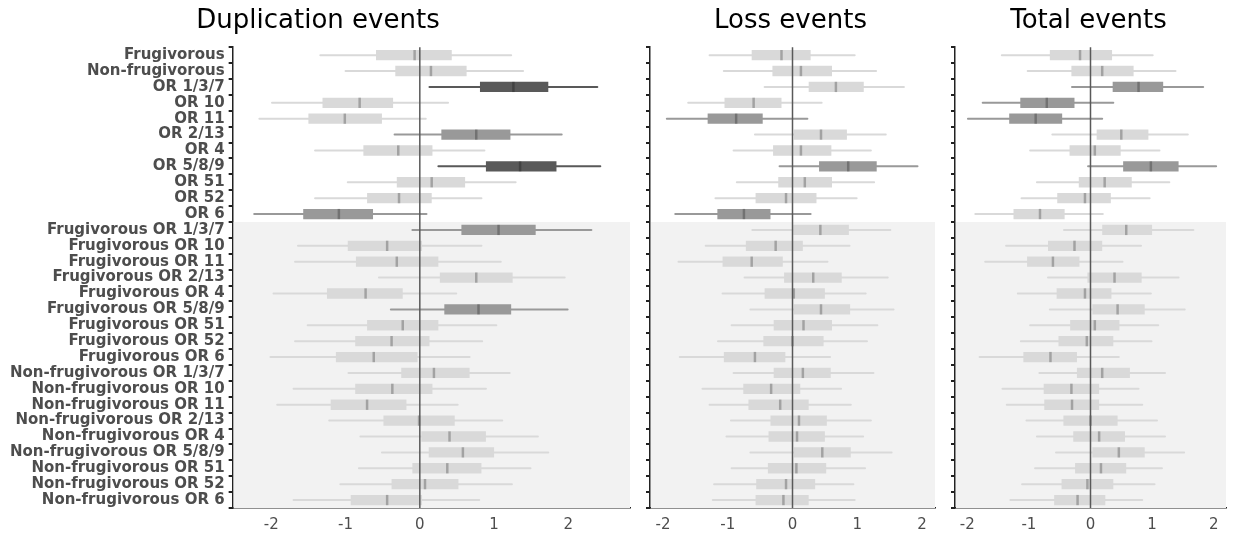  What do you see at coordinates (1088, 19) in the screenshot?
I see `chart-title: Total events` at bounding box center [1088, 19].